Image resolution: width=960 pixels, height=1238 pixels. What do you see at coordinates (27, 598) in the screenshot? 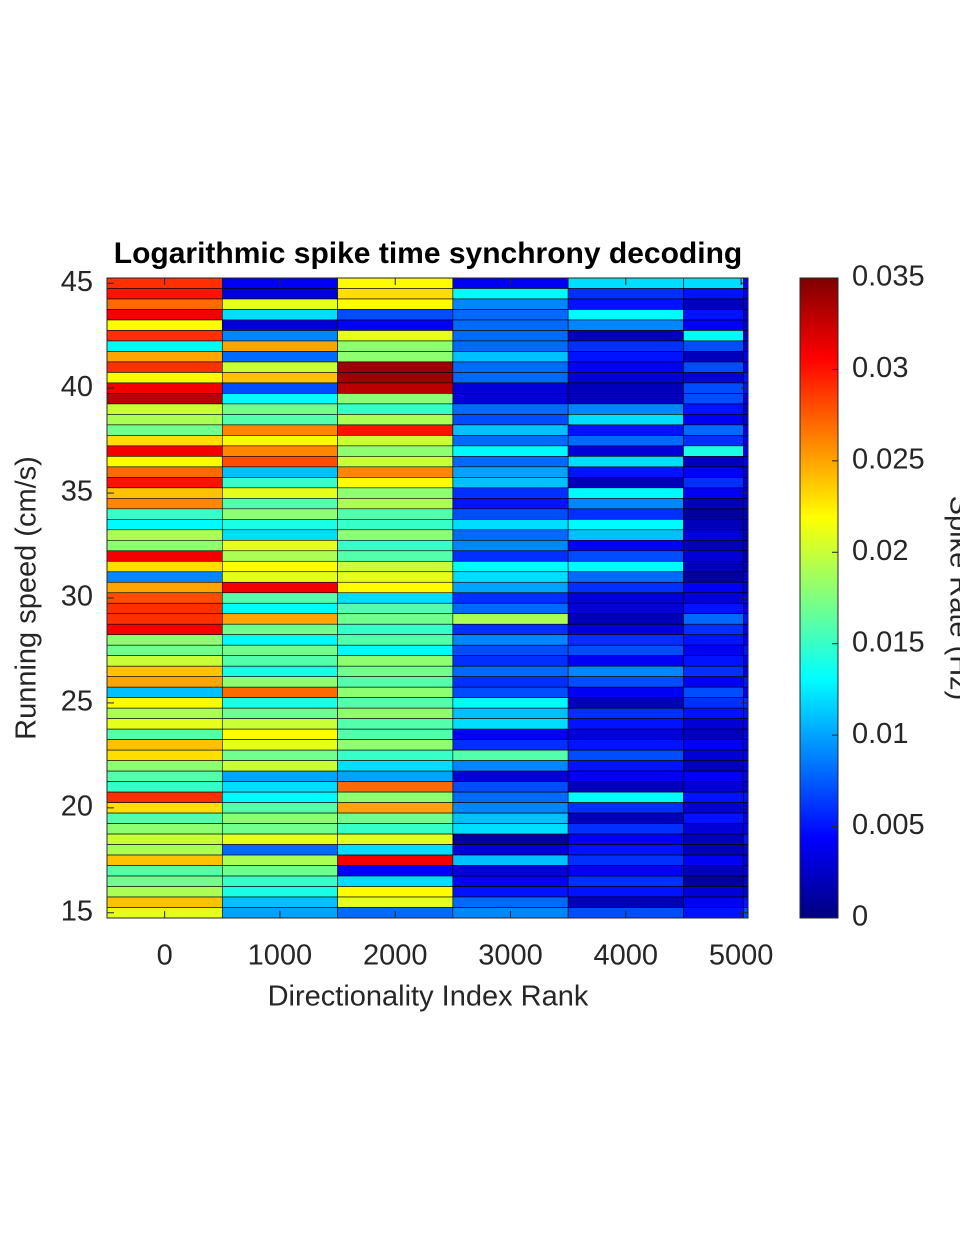
I see `y-axis-label: Running speed (cm/s)` at bounding box center [27, 598].